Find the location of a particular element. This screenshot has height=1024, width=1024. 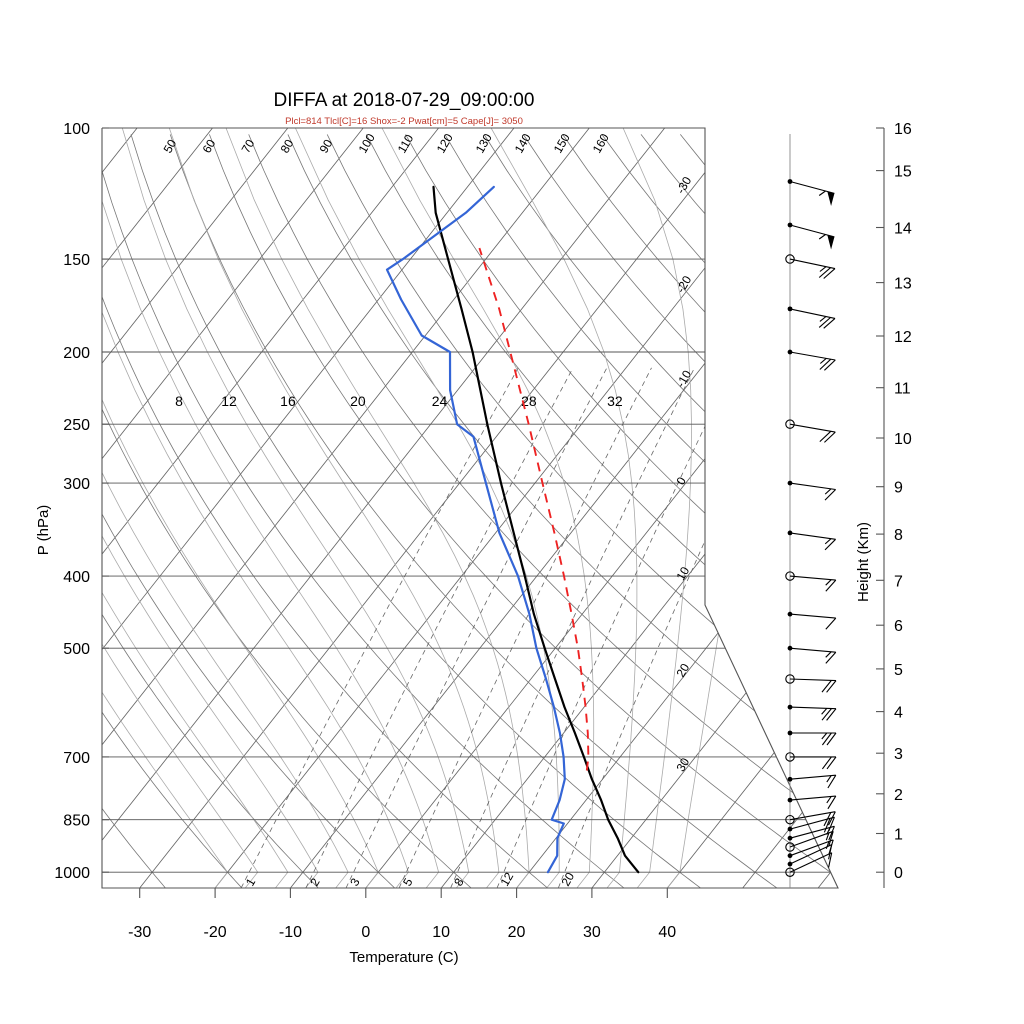

mixing-ratio-label: 1 is located at coordinates (251, 881).